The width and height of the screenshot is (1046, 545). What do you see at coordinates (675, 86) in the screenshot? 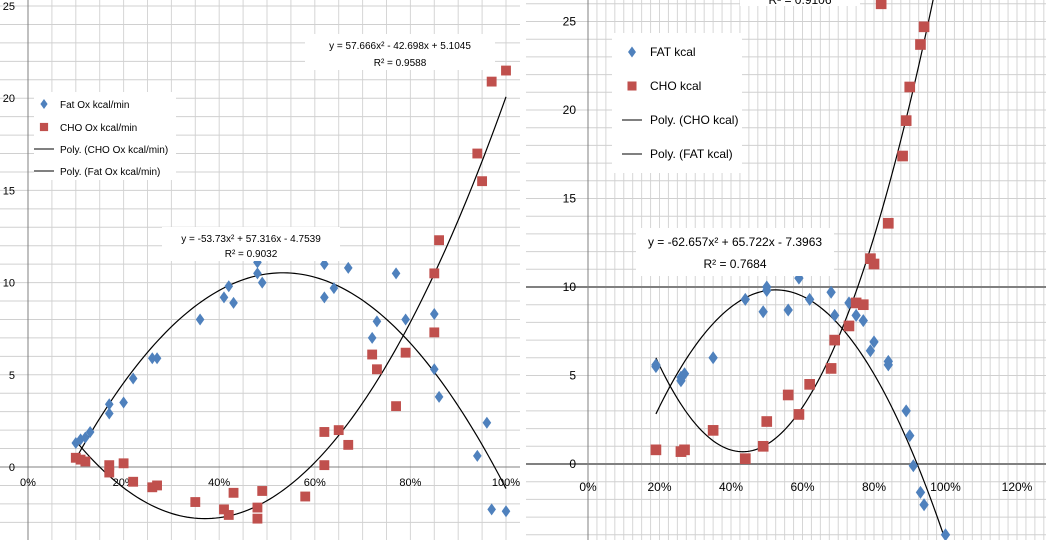
I see `legend-label: CHO kcal` at bounding box center [675, 86].